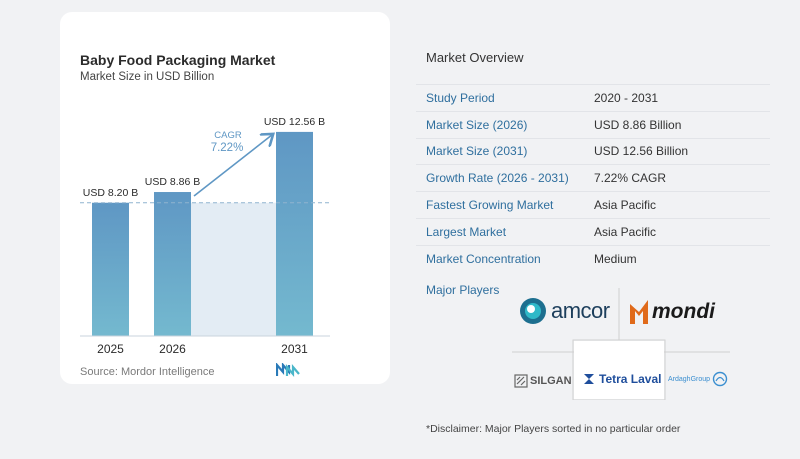  What do you see at coordinates (172, 264) in the screenshot?
I see `bar-2026` at bounding box center [172, 264].